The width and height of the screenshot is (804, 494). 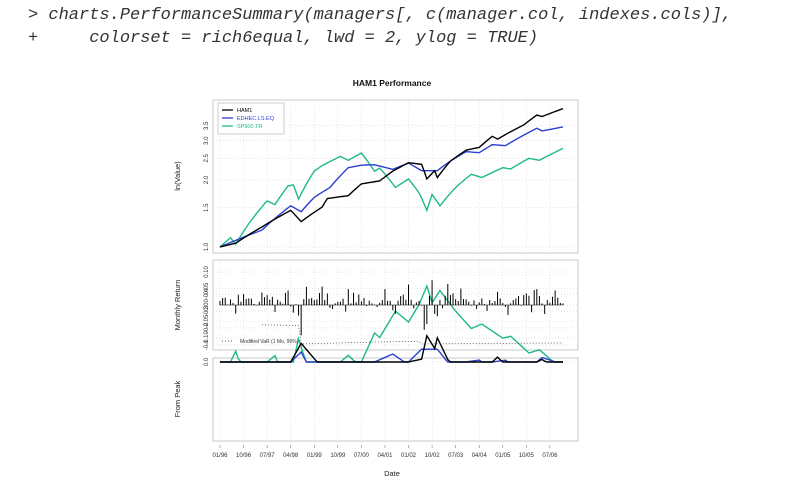 What do you see at coordinates (256, 119) in the screenshot?
I see `legend-entry-edhec: EDHEC.LS.EQ` at bounding box center [256, 119].